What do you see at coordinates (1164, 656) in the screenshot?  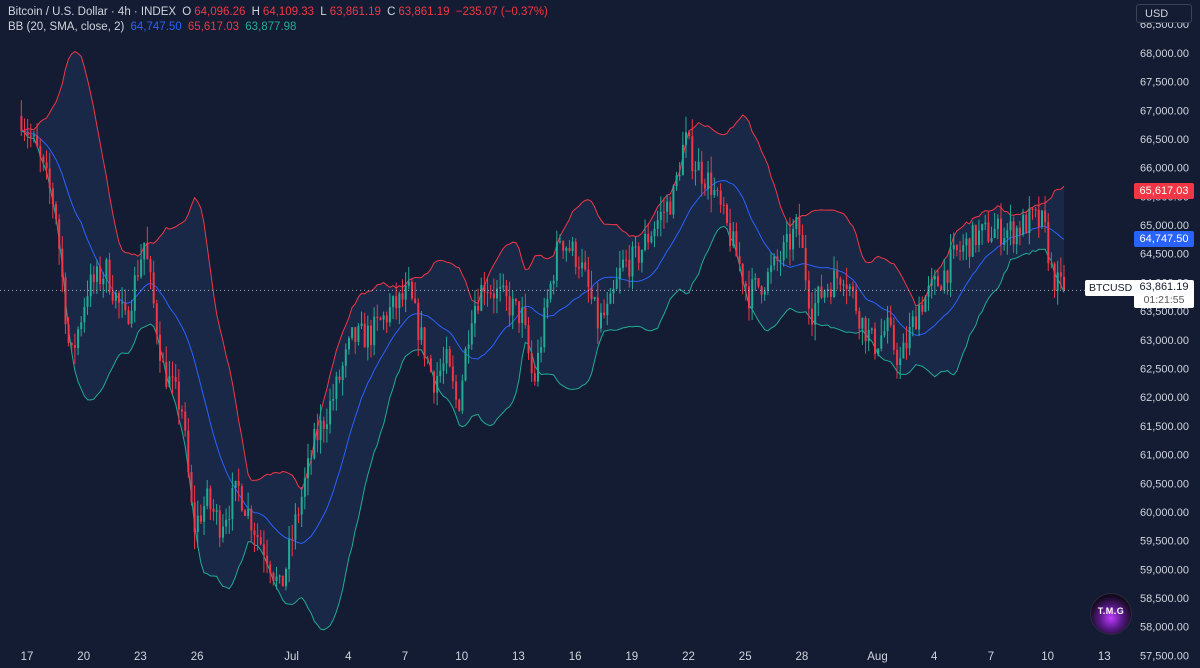 I see `y-tick-label: 57,500.00` at bounding box center [1164, 656].